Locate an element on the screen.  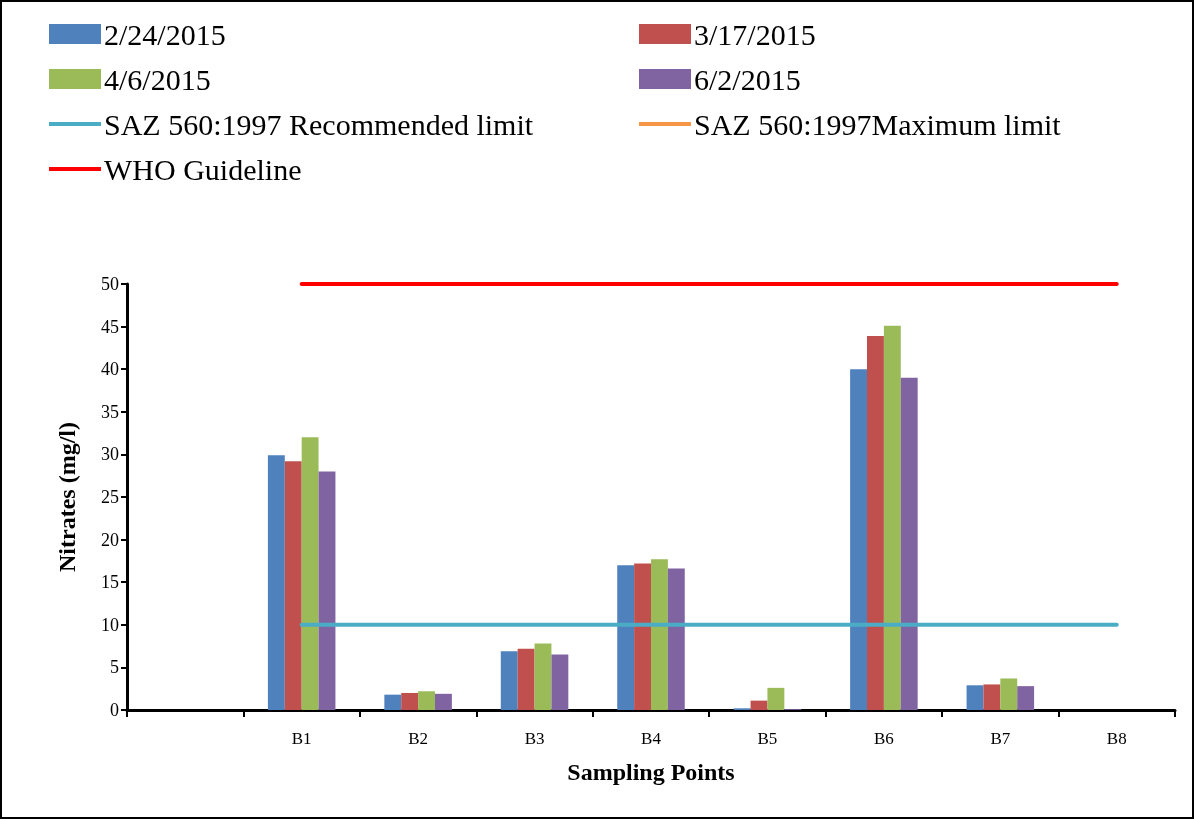
x-tick-label: B4 is located at coordinates (651, 738).